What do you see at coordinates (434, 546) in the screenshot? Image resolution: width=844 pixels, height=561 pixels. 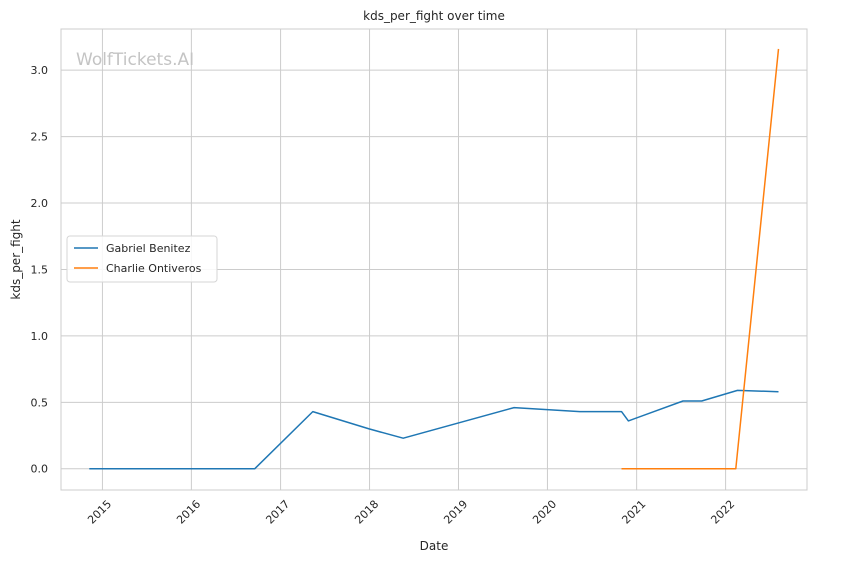 I see `x-axis-label: Date` at bounding box center [434, 546].